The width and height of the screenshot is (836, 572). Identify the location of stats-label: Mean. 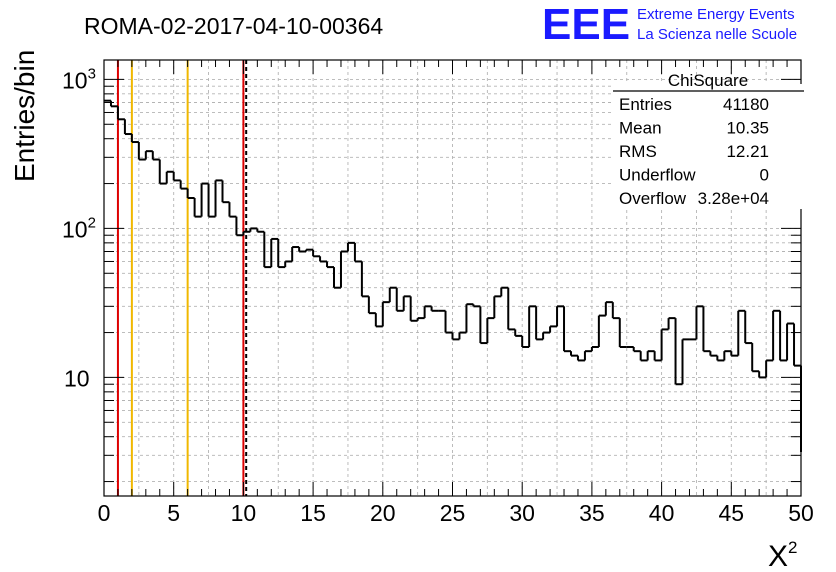
(640, 128).